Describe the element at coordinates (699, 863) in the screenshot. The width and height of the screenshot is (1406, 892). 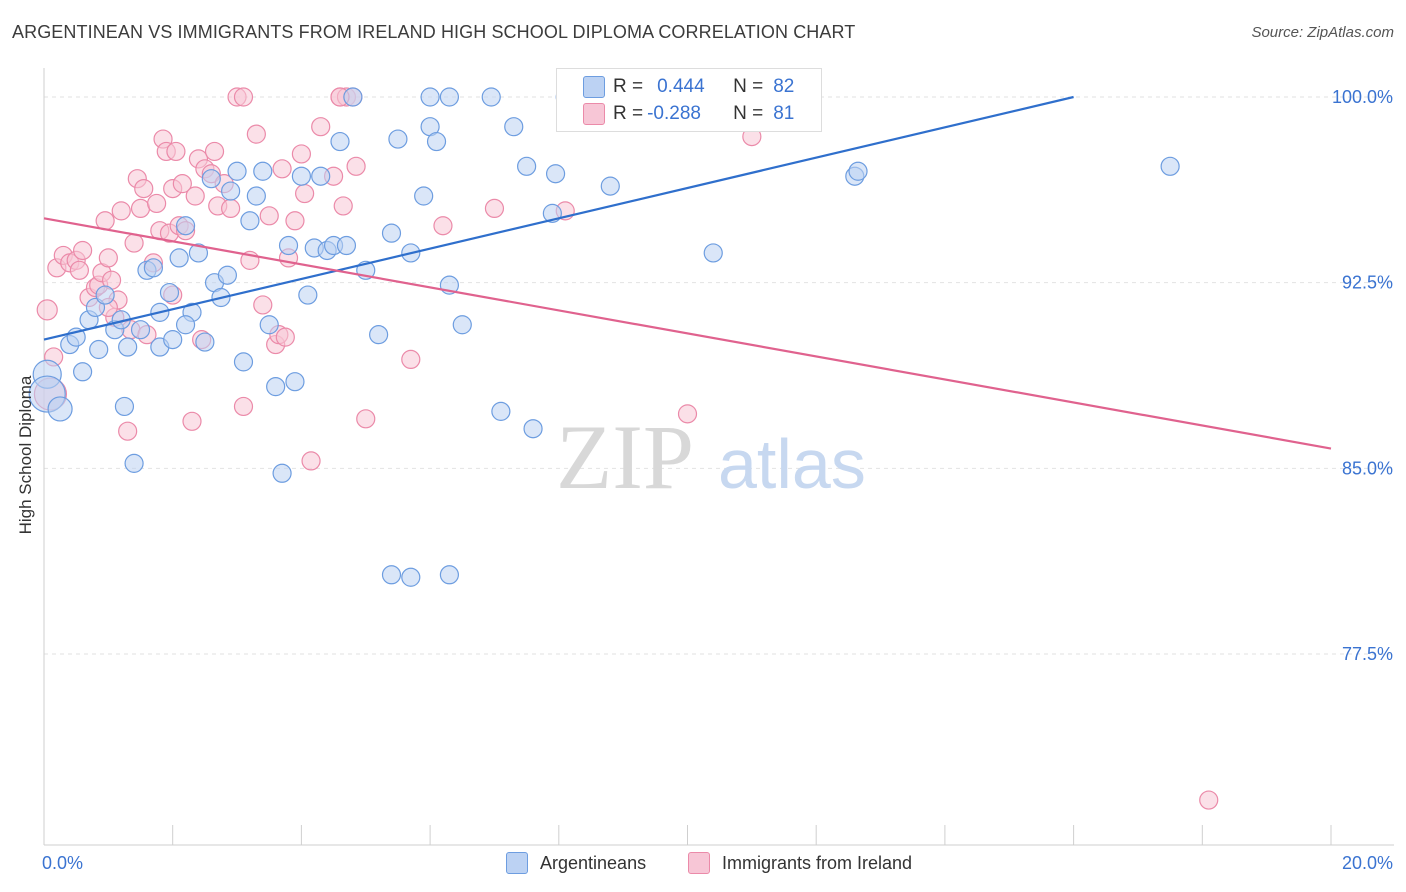
I see `bottom-legend-swatch-pink` at that location.